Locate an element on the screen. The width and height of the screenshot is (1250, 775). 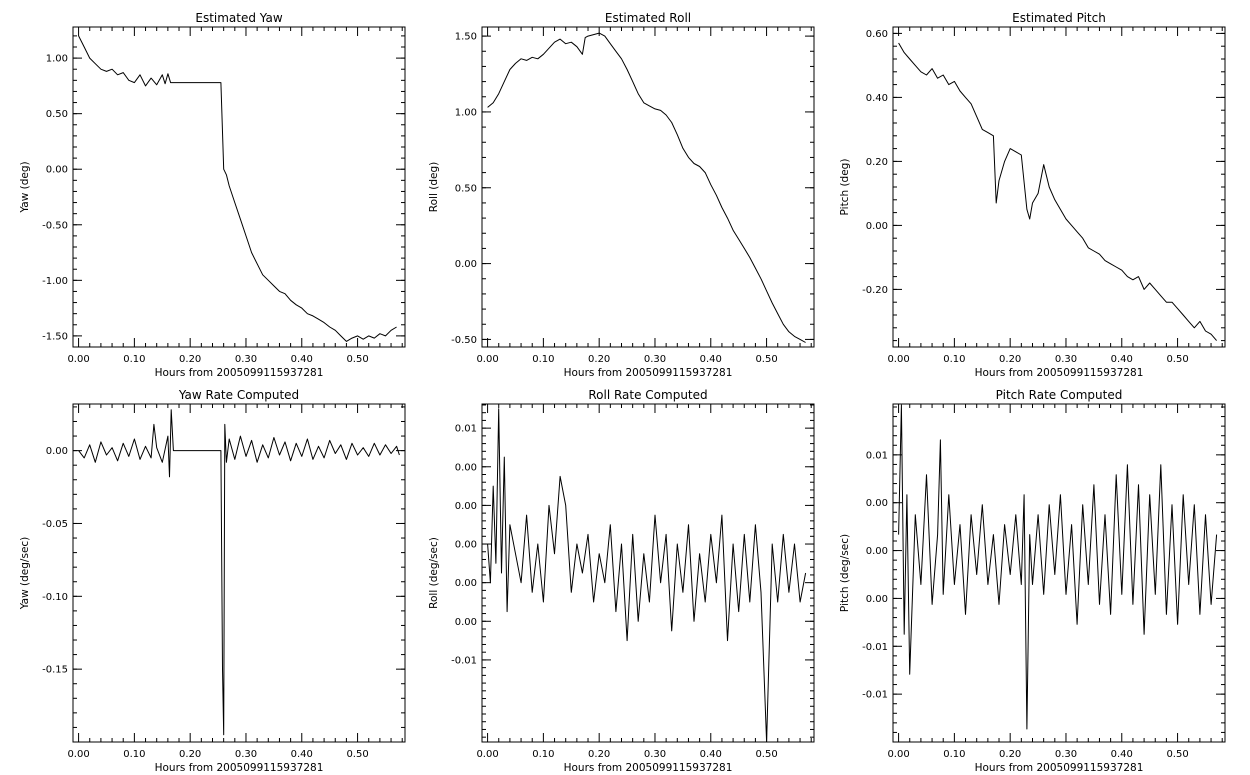
chart-title: Yaw Rate Computed is located at coordinates (238, 395).